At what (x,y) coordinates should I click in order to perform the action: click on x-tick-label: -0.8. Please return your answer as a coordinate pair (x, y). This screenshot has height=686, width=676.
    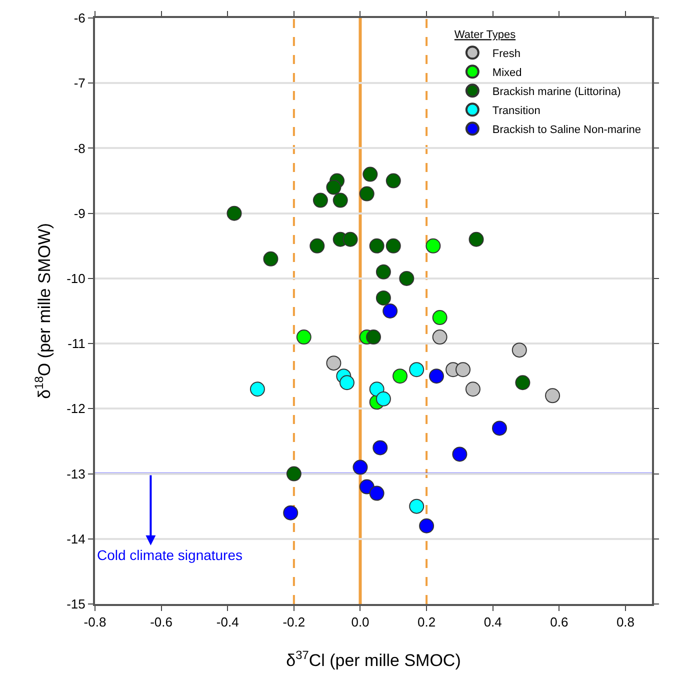
    Looking at the image, I should click on (95, 622).